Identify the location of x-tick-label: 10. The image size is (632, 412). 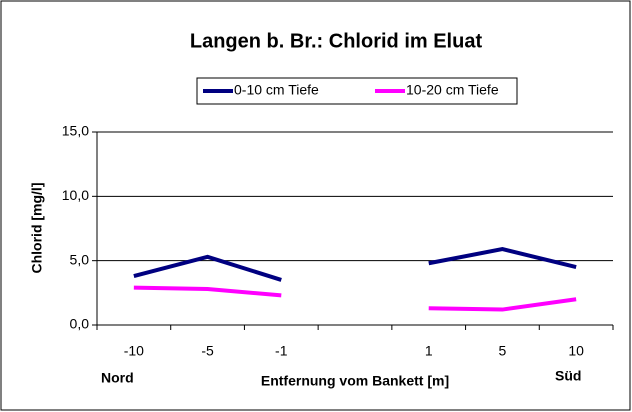
(576, 351).